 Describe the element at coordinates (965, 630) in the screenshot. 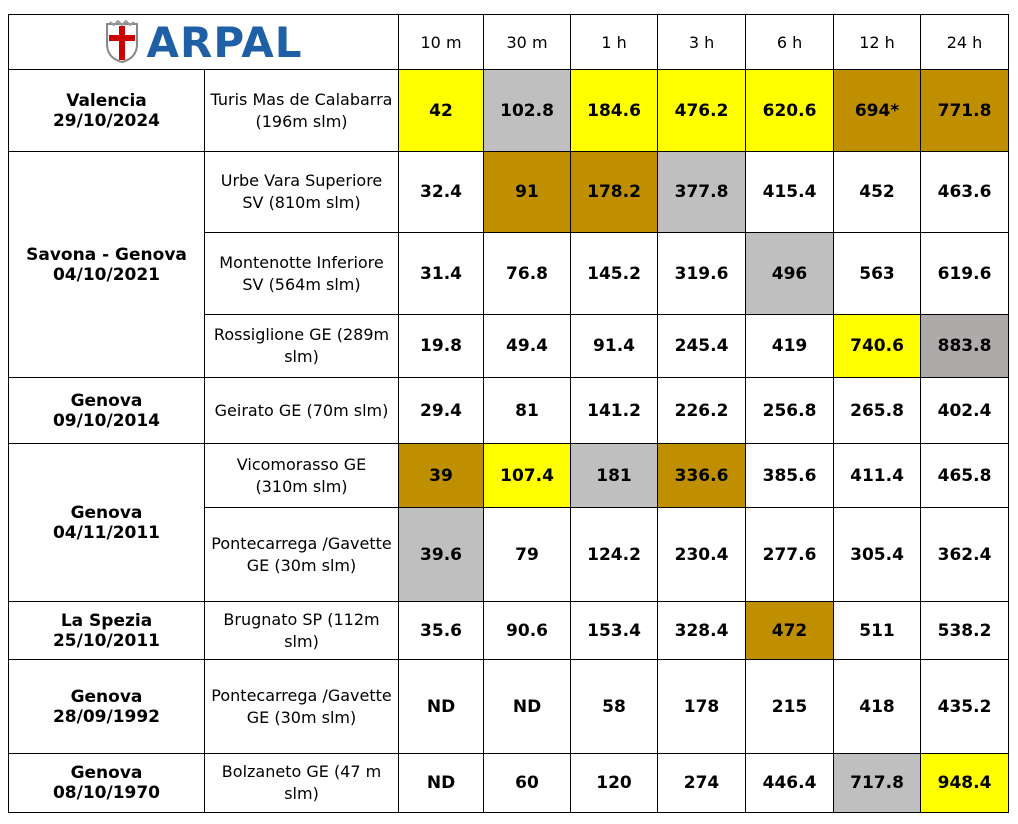

I see `value-cell: 538.2` at that location.